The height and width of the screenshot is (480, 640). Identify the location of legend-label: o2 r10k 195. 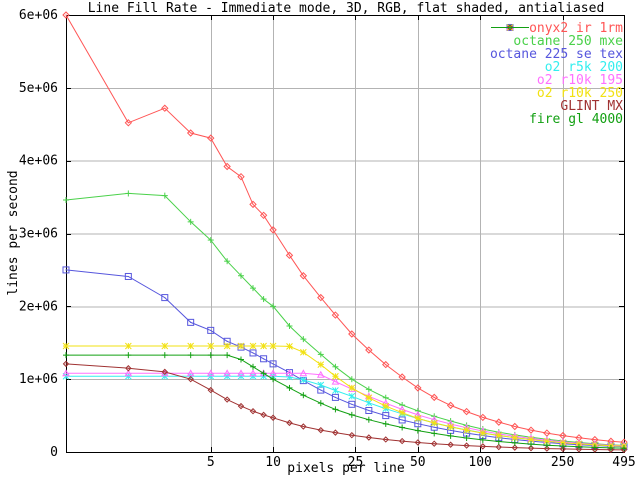
(579, 80).